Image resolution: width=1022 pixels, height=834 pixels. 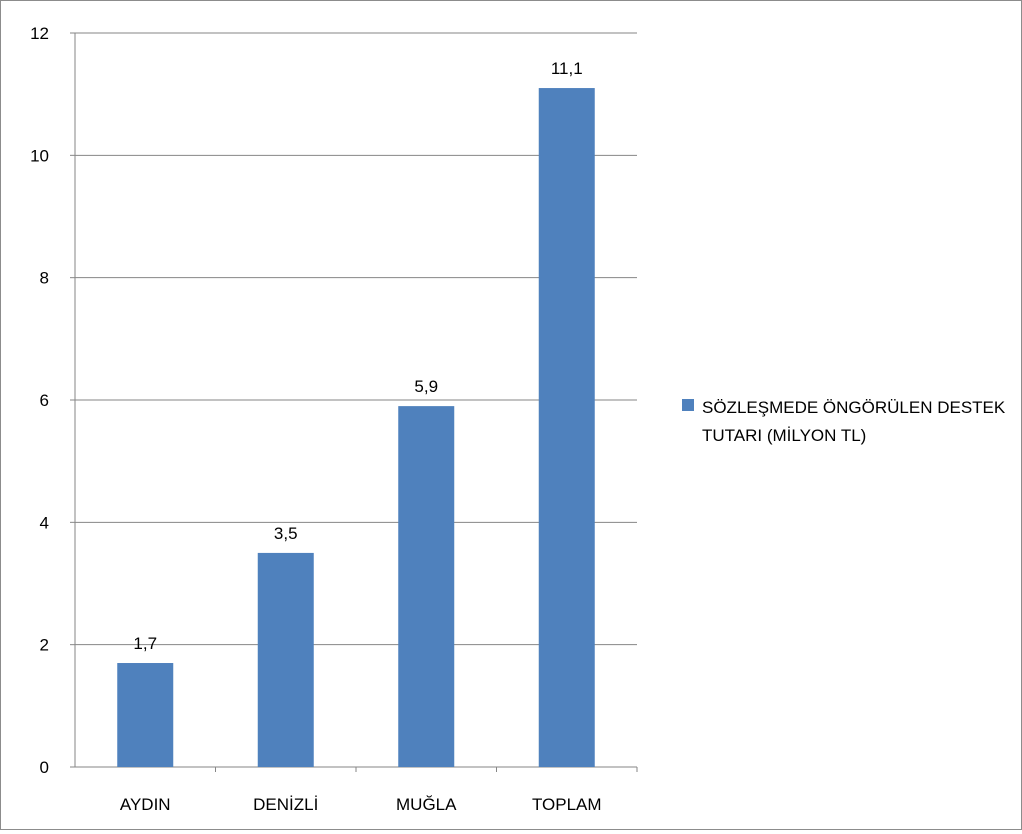 What do you see at coordinates (426, 804) in the screenshot?
I see `x-tick-label: MUĞLA` at bounding box center [426, 804].